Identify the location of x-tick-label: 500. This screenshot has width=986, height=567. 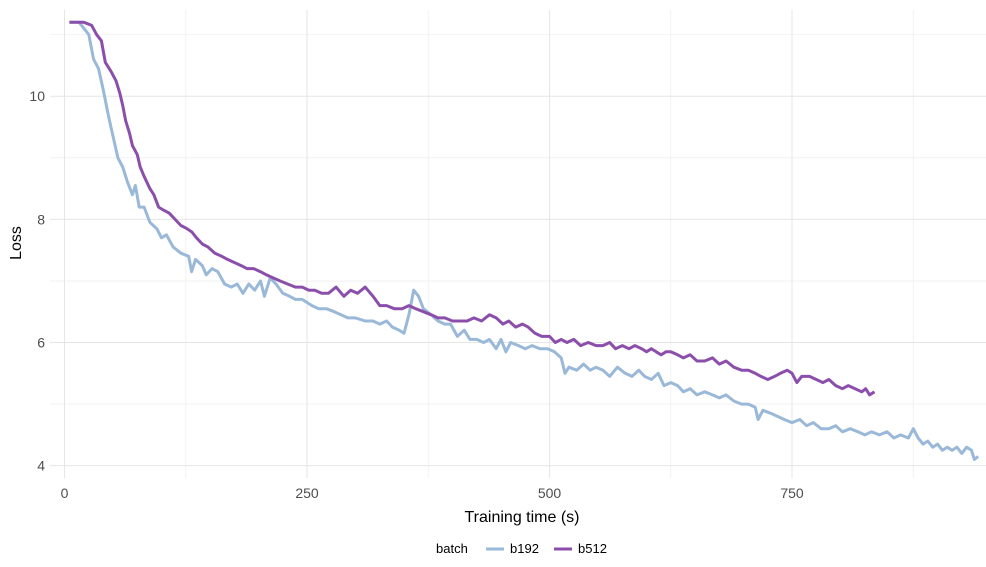
(550, 493).